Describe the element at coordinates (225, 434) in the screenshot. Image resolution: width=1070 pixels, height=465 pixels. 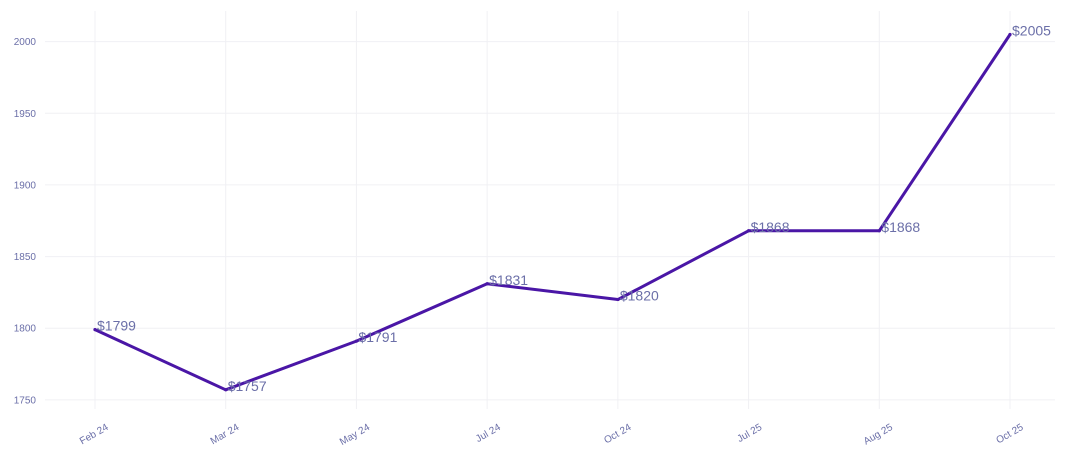
I see `x-tick-label: Mar 24` at that location.